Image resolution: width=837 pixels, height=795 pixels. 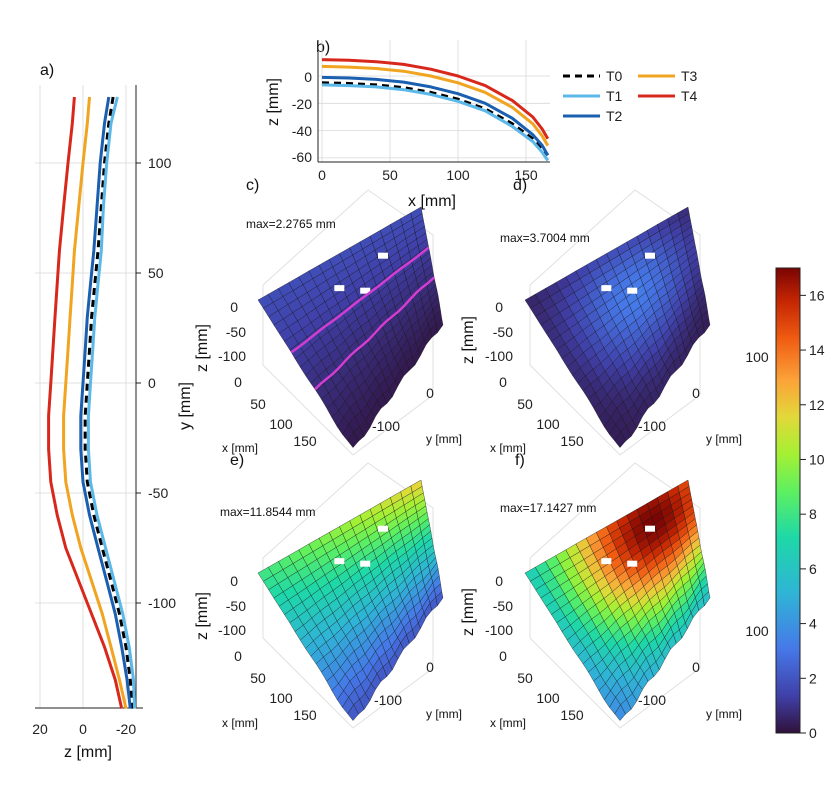 What do you see at coordinates (47, 70) in the screenshot?
I see `panel-a-label: a)` at bounding box center [47, 70].